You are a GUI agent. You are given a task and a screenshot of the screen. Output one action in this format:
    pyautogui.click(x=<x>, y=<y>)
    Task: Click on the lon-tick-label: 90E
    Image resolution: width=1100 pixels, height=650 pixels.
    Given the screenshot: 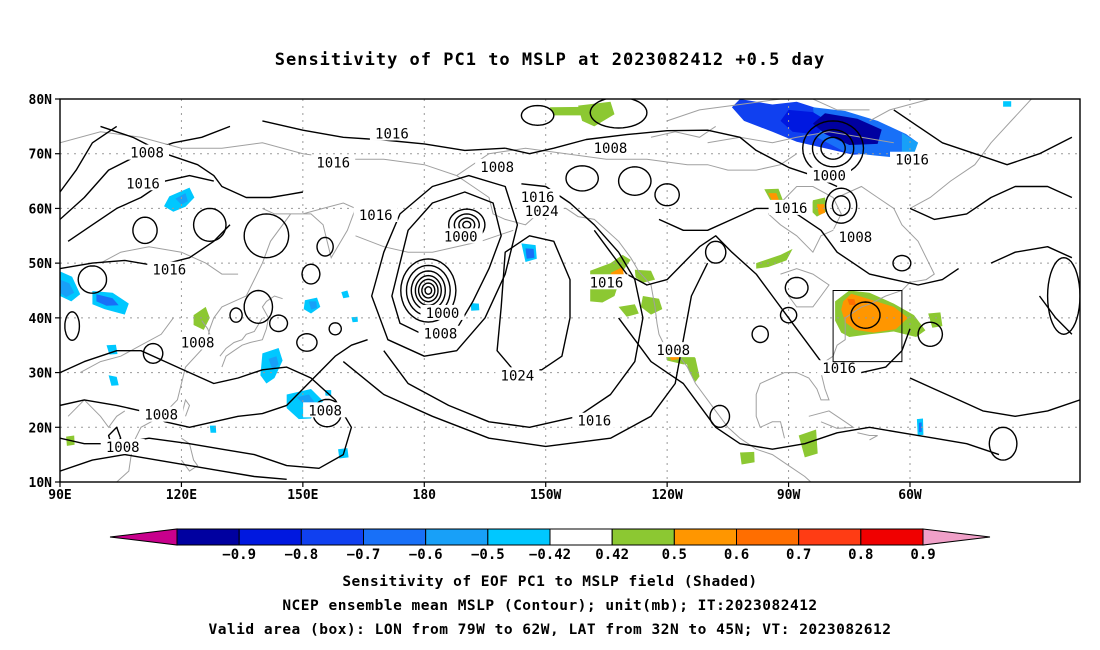 What is the action you would take?
    pyautogui.click(x=59, y=495)
    